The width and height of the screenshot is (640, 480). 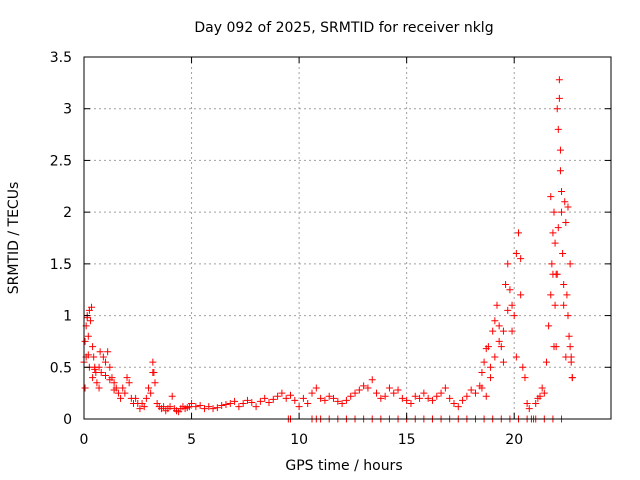 What do you see at coordinates (14, 238) in the screenshot?
I see `y-axis-label: SRMTID / TECUs` at bounding box center [14, 238].